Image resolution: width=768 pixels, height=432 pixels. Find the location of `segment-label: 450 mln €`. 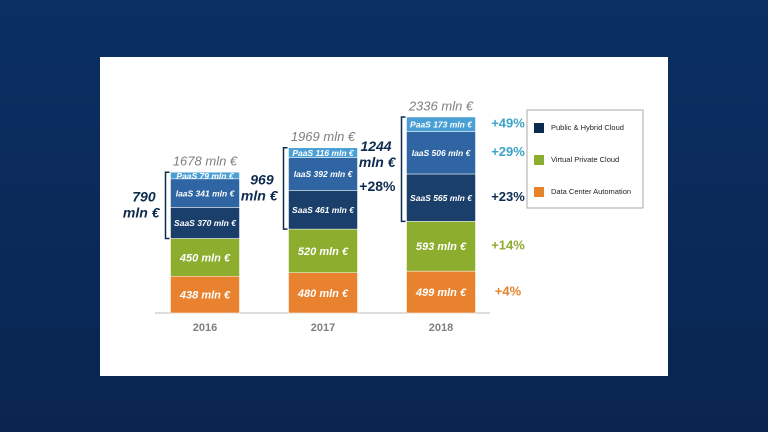

segment-label: 450 mln € is located at coordinates (205, 258).